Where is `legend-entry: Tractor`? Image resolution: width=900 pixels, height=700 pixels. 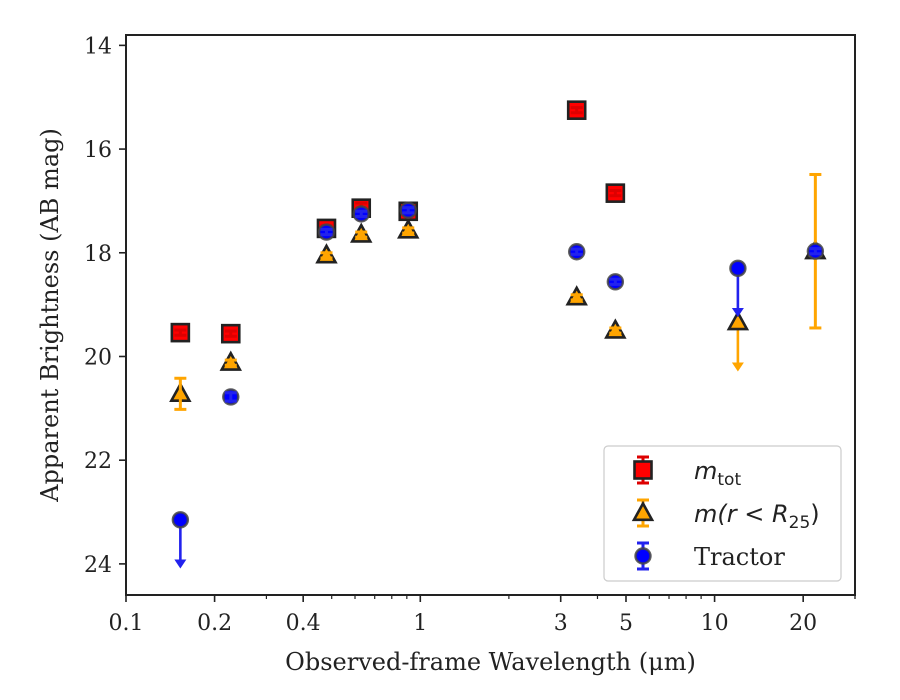 legend-entry: Tractor is located at coordinates (709, 556).